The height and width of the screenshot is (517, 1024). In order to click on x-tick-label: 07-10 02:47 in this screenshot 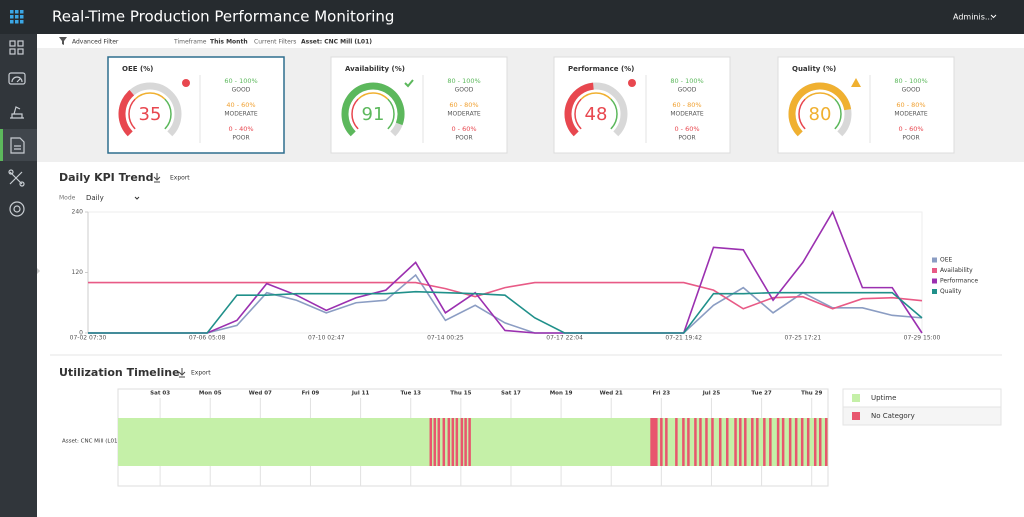, I will do `click(326, 338)`.